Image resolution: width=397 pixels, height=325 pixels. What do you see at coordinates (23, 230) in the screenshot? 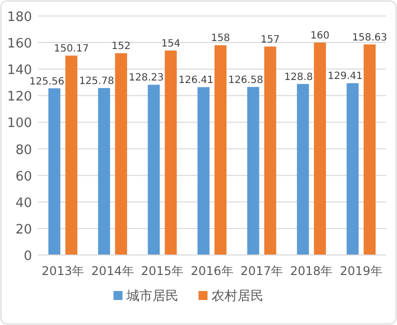
I see `y-tick-label: 20` at bounding box center [23, 230].